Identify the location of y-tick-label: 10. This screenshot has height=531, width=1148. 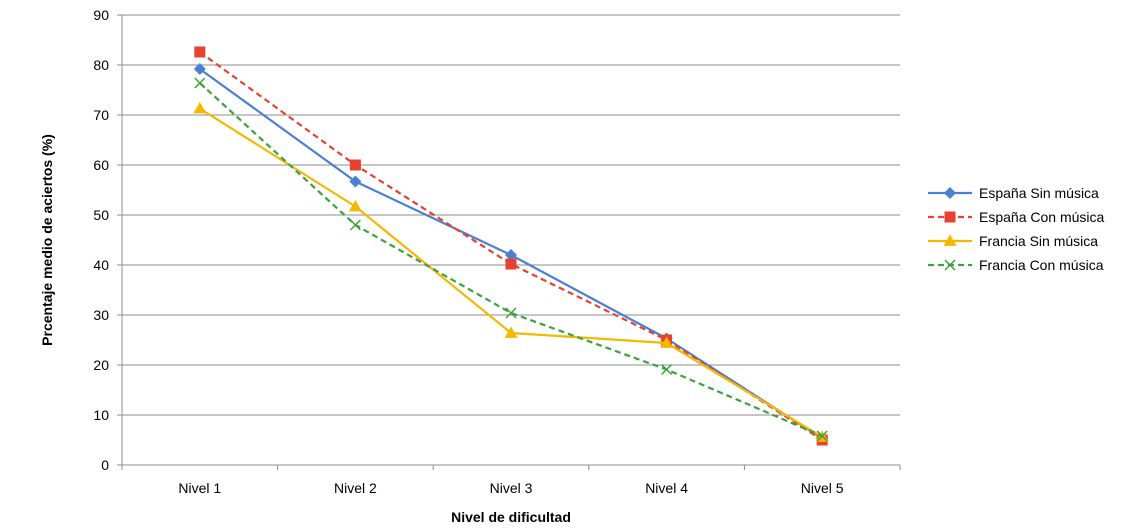
(101, 415).